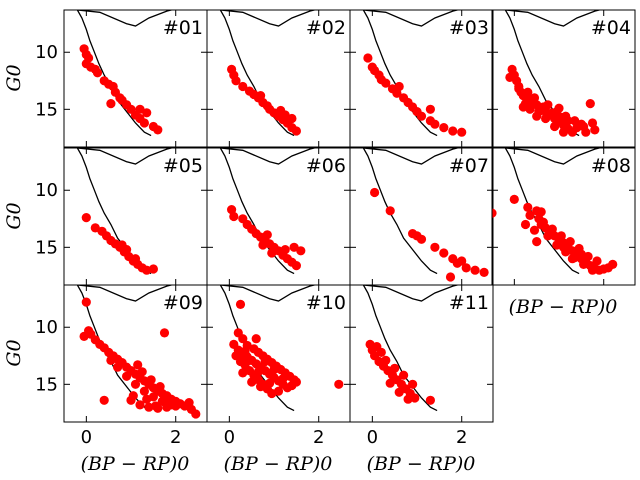 The image size is (640, 480). Describe the element at coordinates (183, 28) in the screenshot. I see `panel-label: #01` at that location.